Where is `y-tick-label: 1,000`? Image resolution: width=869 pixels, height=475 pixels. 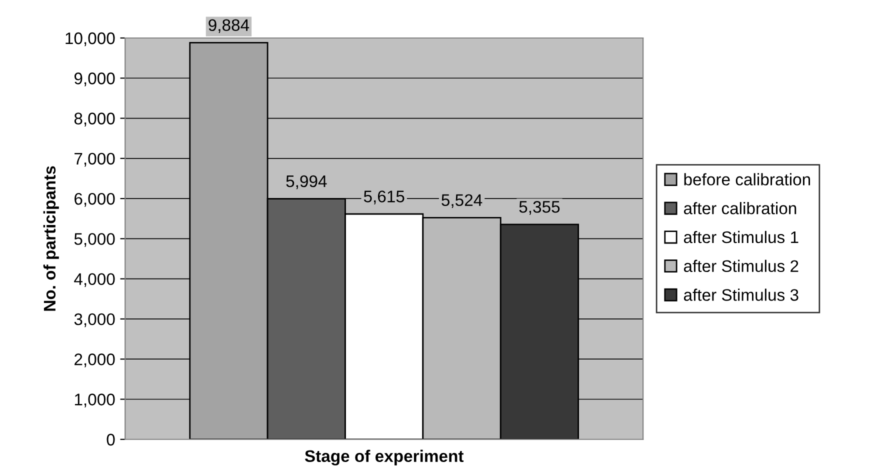 y-tick-label: 1,000 is located at coordinates (94, 401).